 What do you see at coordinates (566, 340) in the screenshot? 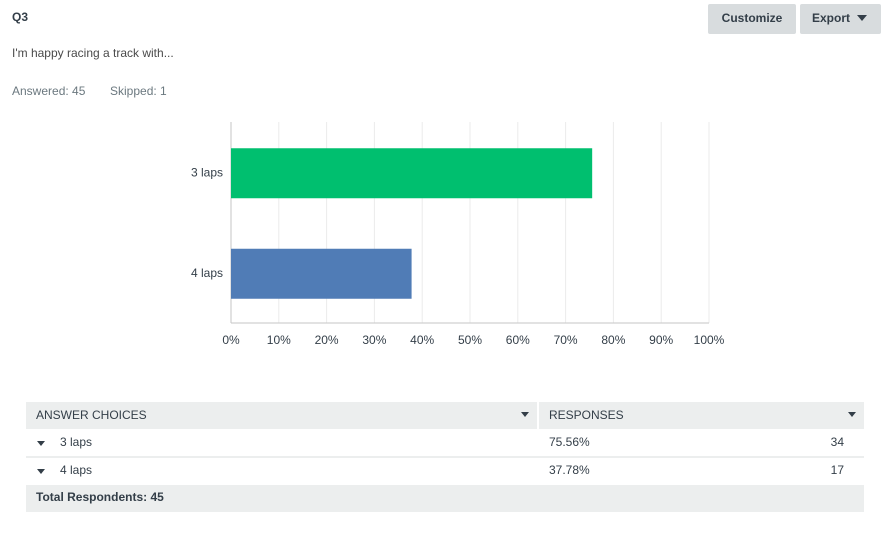
I see `x-tick-label: 70%` at bounding box center [566, 340].